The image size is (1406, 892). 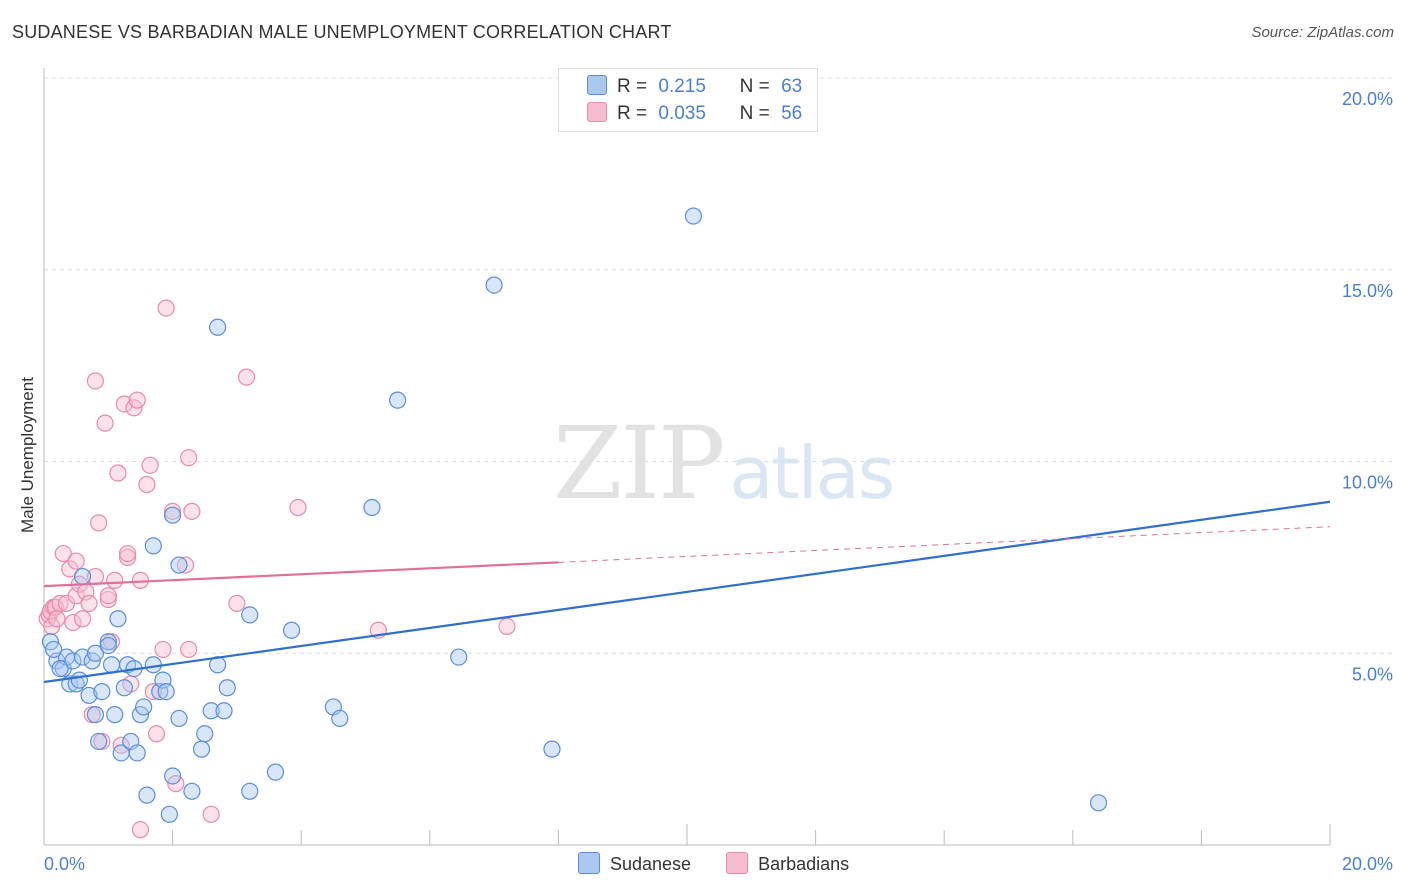 What do you see at coordinates (682, 113) in the screenshot?
I see `legend-r-value: 0.035` at bounding box center [682, 113].